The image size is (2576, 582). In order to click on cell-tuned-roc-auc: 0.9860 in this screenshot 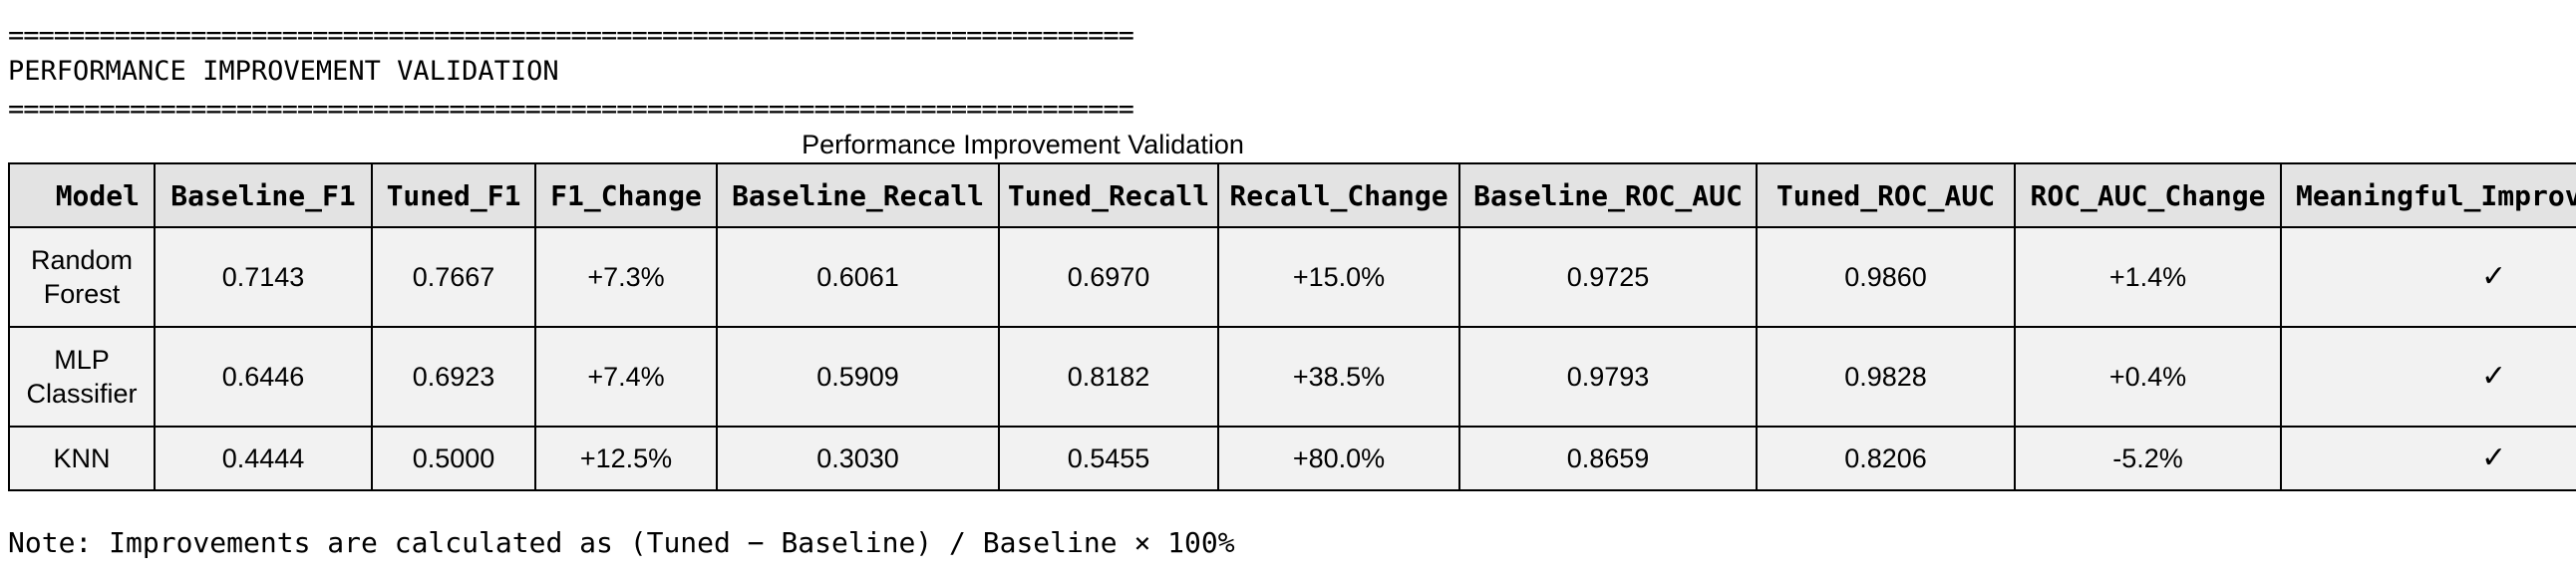, I will do `click(1886, 277)`.